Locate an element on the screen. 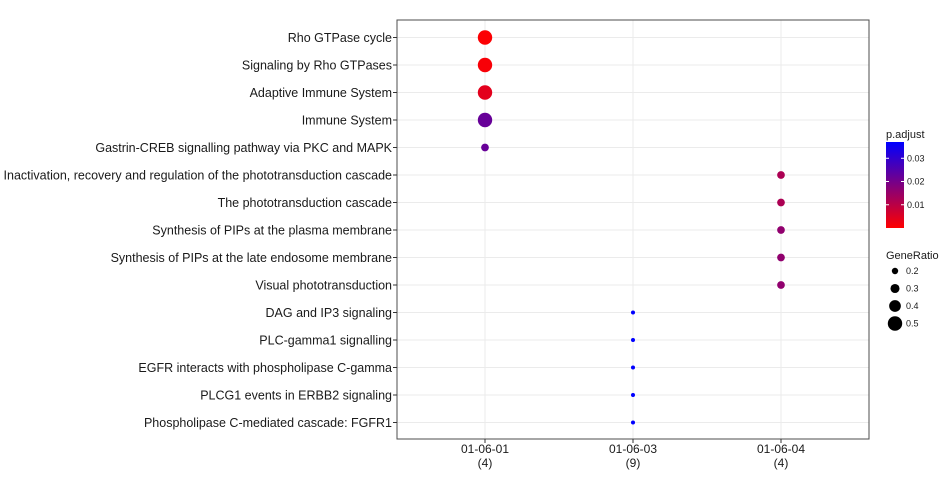 The height and width of the screenshot is (480, 950). y-tick-label: Adaptive Immune System is located at coordinates (321, 93).